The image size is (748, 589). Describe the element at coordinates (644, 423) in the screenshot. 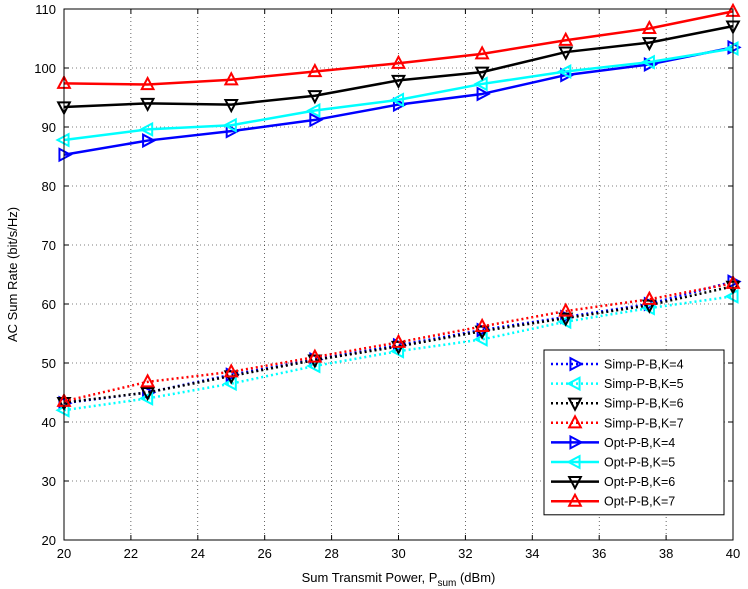

I see `legend-label: Simp-P-B,K=7` at that location.